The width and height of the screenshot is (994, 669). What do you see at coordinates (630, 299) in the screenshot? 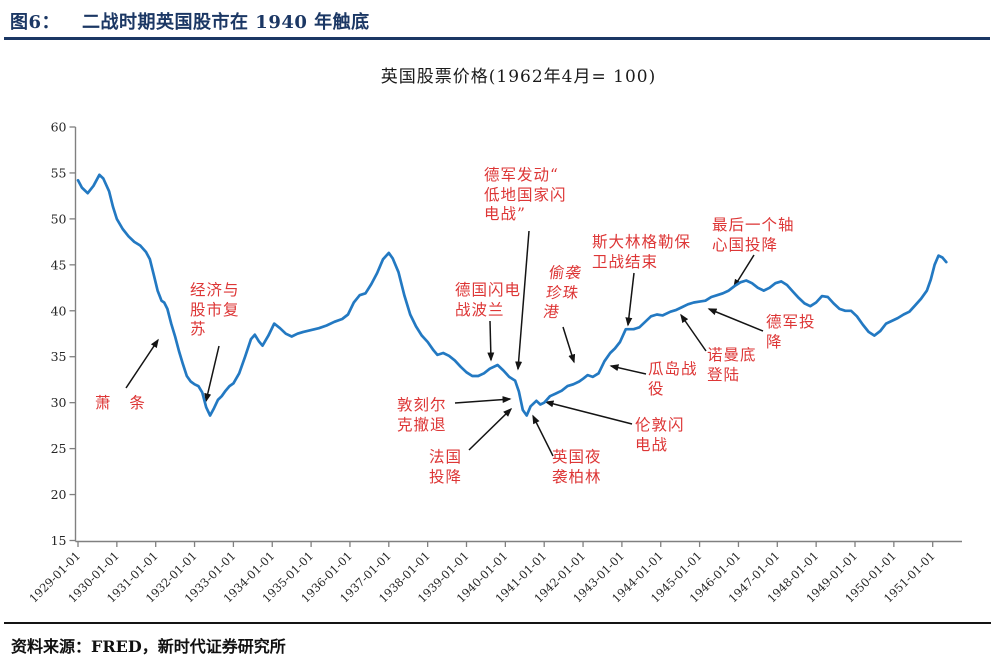
I see `annotation-arrow-stalingrad` at bounding box center [630, 299].